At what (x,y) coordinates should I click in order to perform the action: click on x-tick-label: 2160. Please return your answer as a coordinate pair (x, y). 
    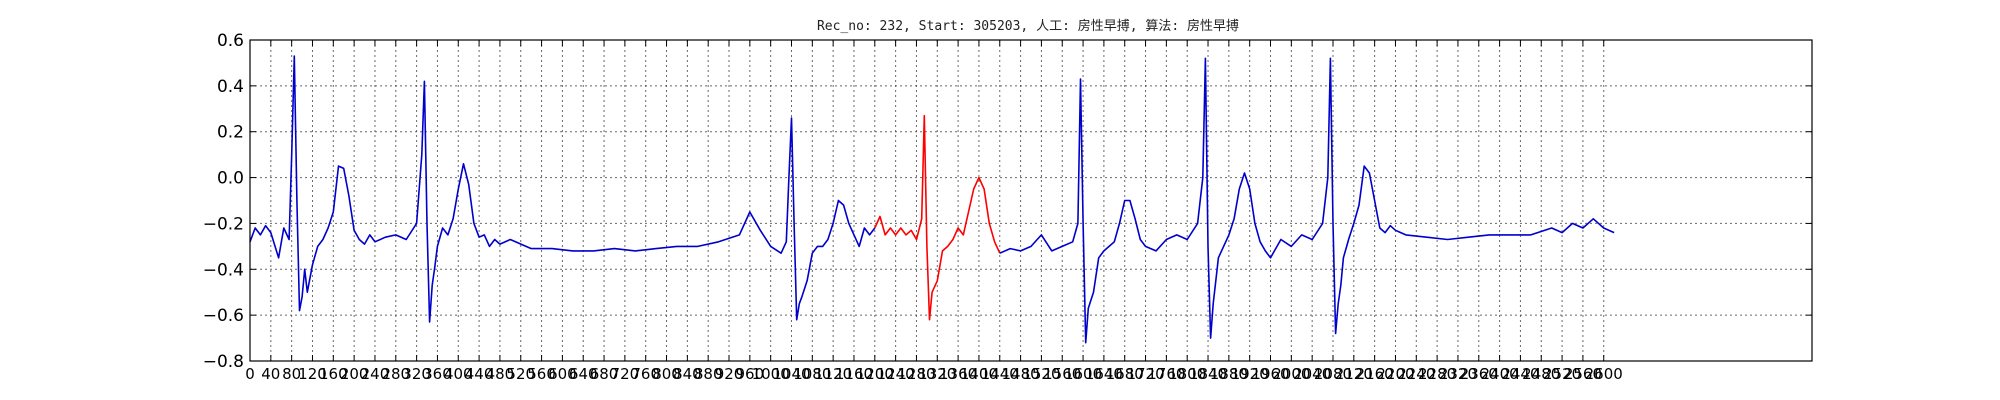
    Looking at the image, I should click on (1375, 374).